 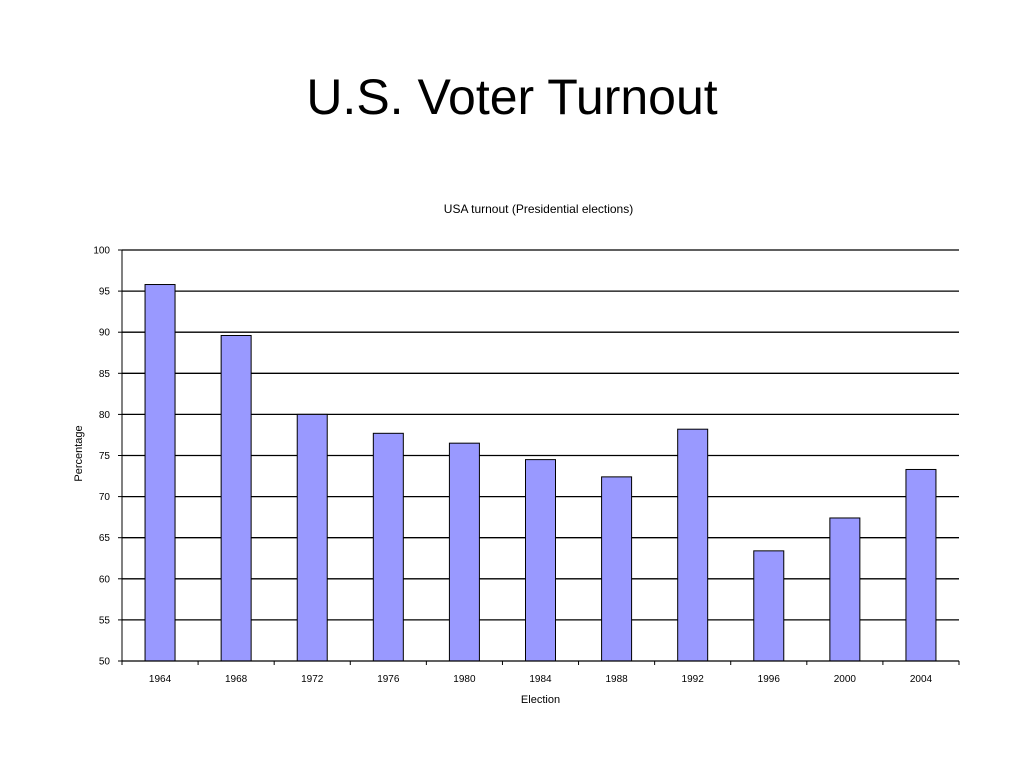 What do you see at coordinates (693, 679) in the screenshot?
I see `x-tick-label: 1992` at bounding box center [693, 679].